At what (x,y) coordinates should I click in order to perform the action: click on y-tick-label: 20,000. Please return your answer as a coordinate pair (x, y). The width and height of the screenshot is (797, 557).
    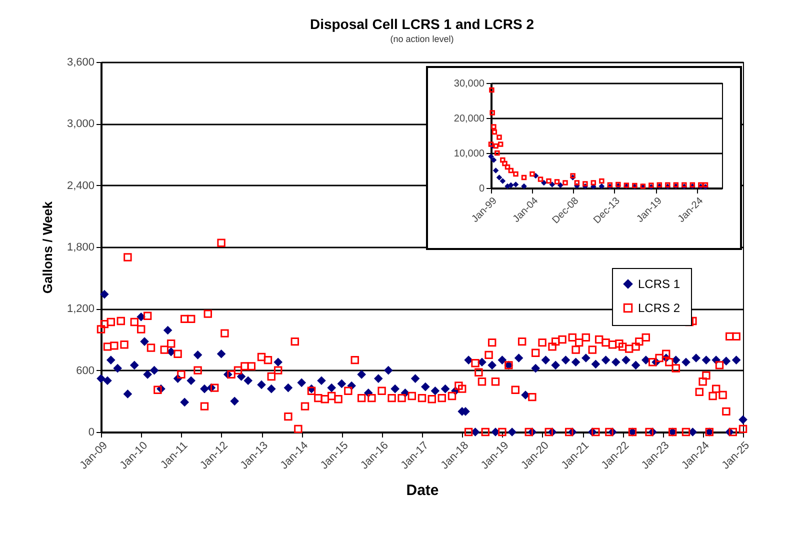
    Looking at the image, I should click on (469, 119).